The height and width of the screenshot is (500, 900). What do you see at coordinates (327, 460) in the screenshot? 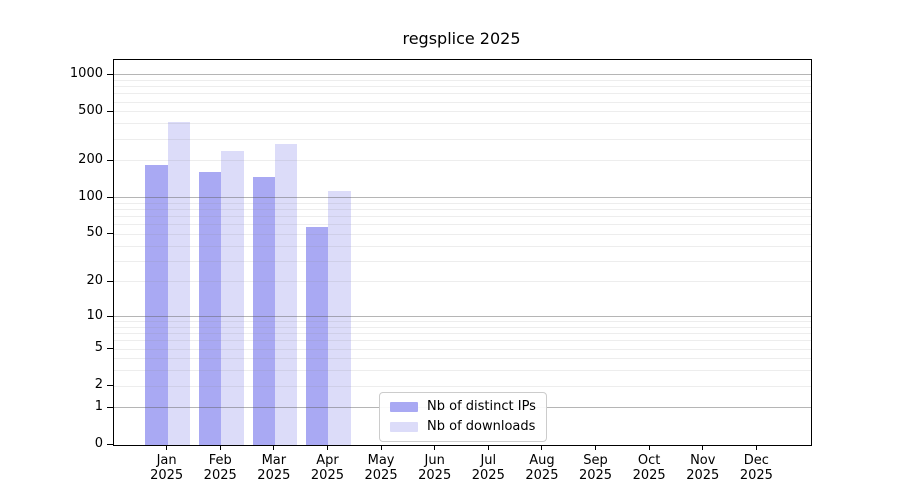
I see `x-tick-month: Apr` at bounding box center [327, 460].